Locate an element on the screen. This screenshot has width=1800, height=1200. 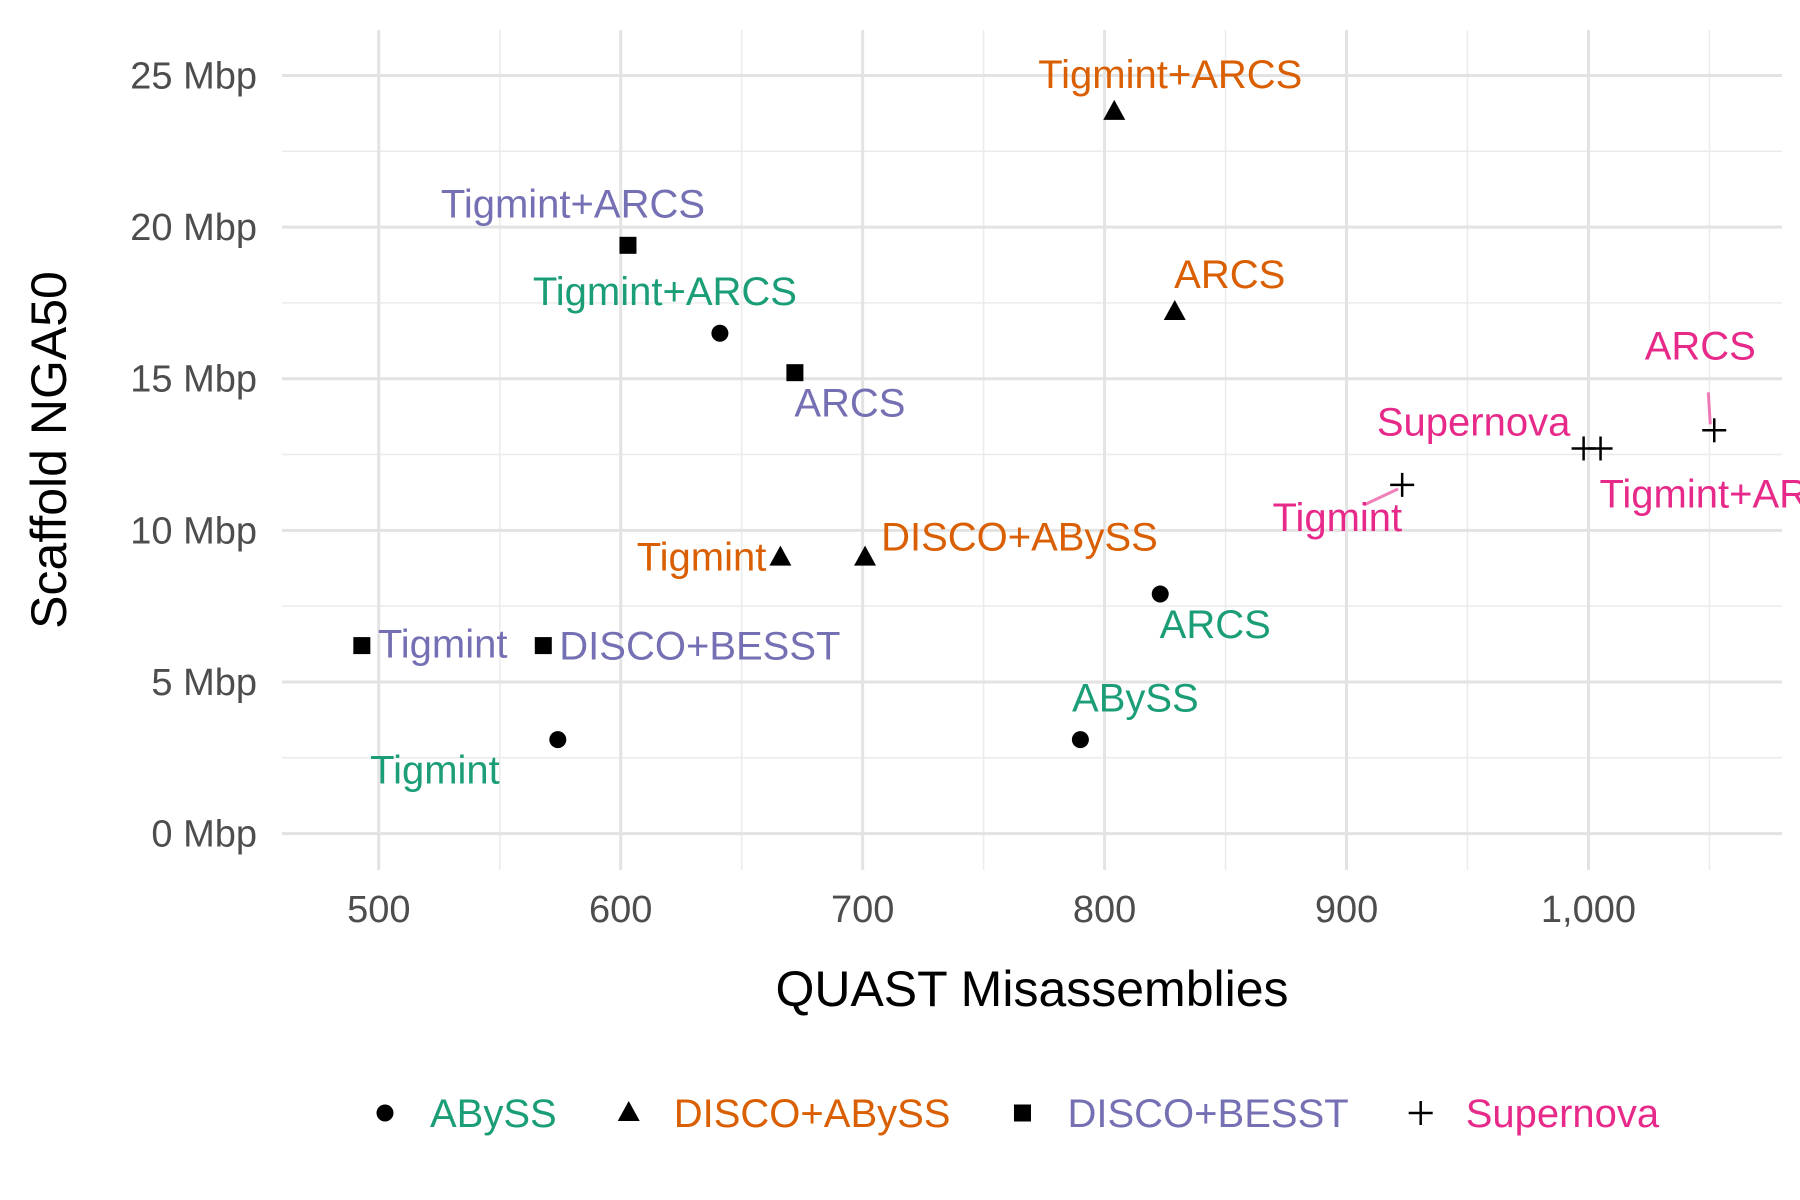
y-tick-label: 10 Mbp is located at coordinates (193, 531).